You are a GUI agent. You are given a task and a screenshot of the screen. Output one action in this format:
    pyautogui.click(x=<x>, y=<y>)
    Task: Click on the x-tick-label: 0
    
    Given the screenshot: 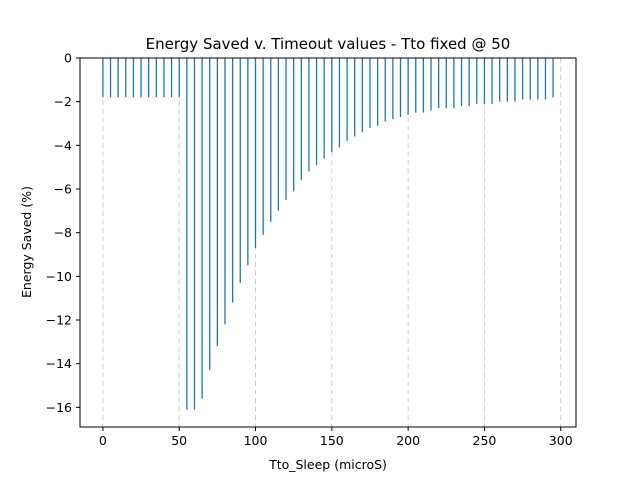 What is the action you would take?
    pyautogui.click(x=103, y=440)
    